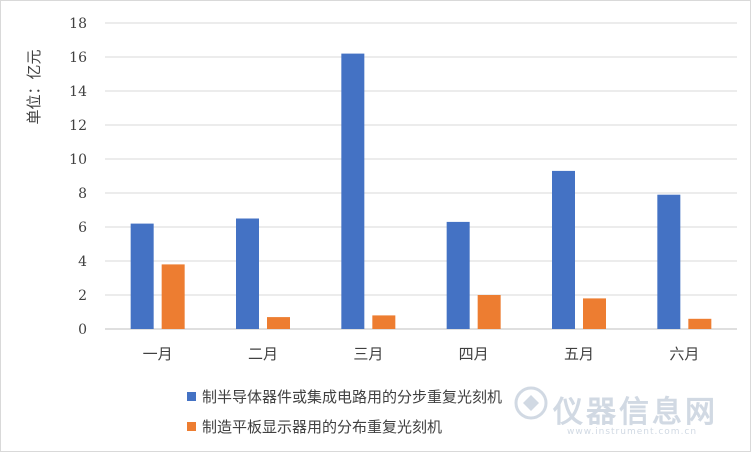 The width and height of the screenshot is (751, 453). I want to click on x-category-label: 五月, so click(579, 354).